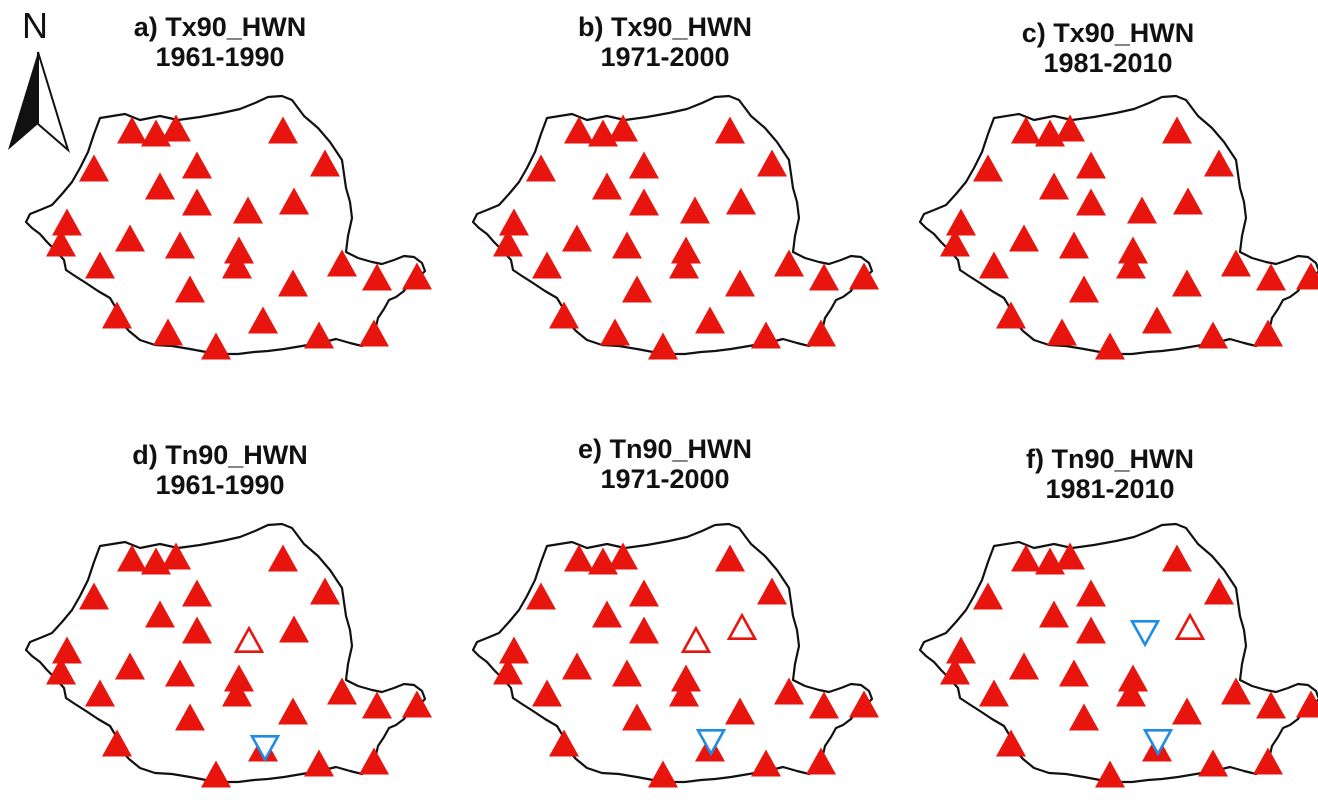  What do you see at coordinates (220, 470) in the screenshot?
I see `panel-d-title: d) Tn90_HWN 1961-1990` at bounding box center [220, 470].